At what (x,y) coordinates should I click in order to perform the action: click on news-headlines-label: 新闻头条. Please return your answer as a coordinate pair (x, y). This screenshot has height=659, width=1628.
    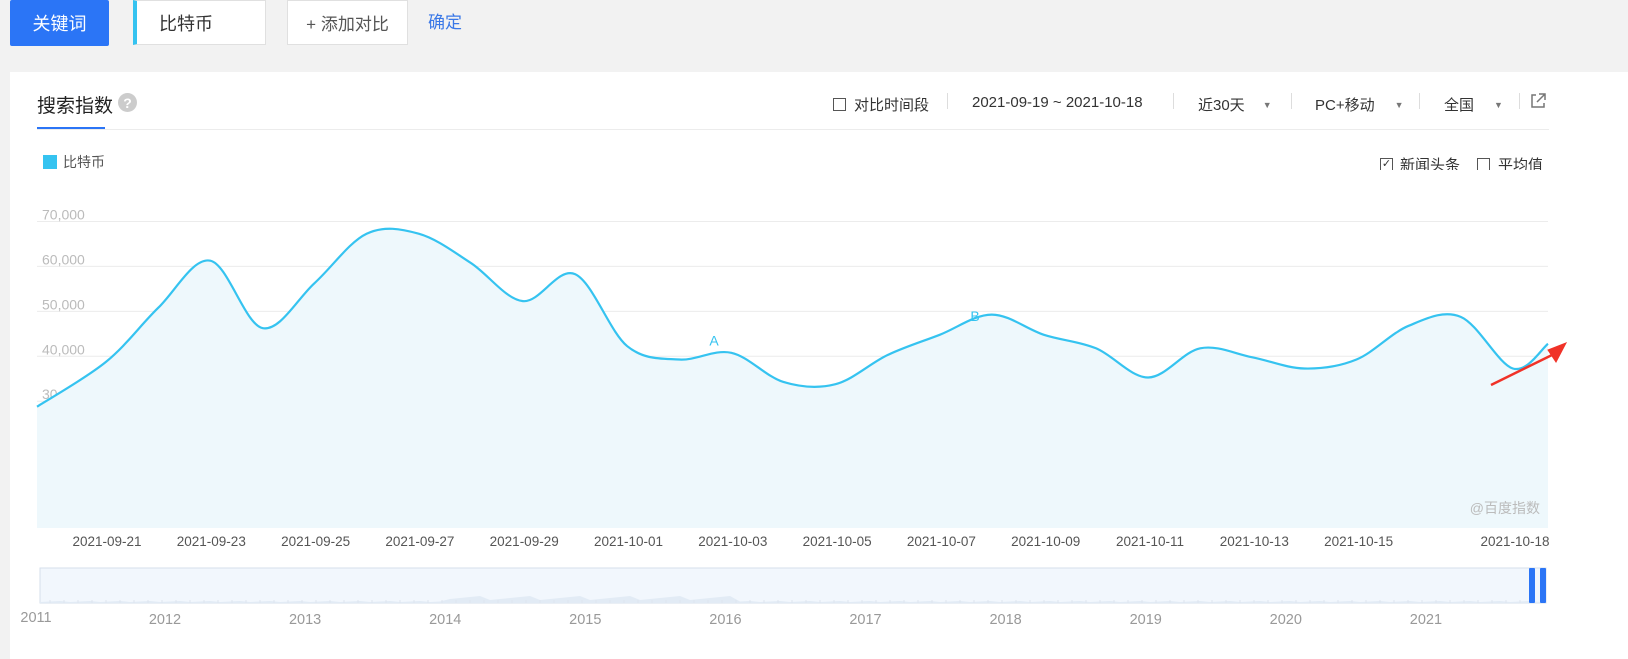
    Looking at the image, I should click on (1430, 165).